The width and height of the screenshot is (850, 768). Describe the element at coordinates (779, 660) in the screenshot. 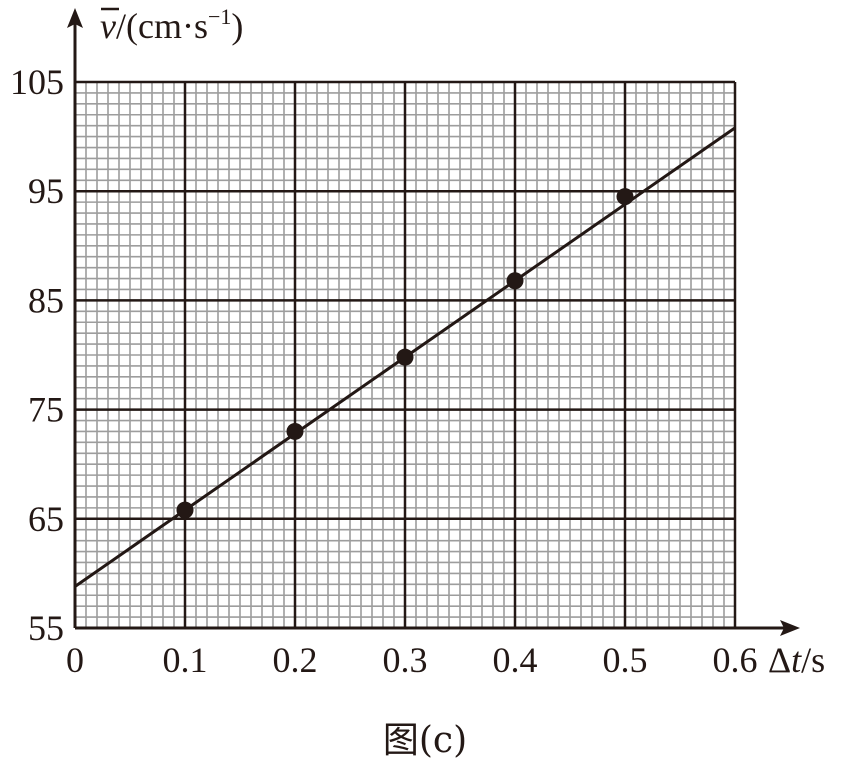

I see `x-axis-delta: Δ` at that location.